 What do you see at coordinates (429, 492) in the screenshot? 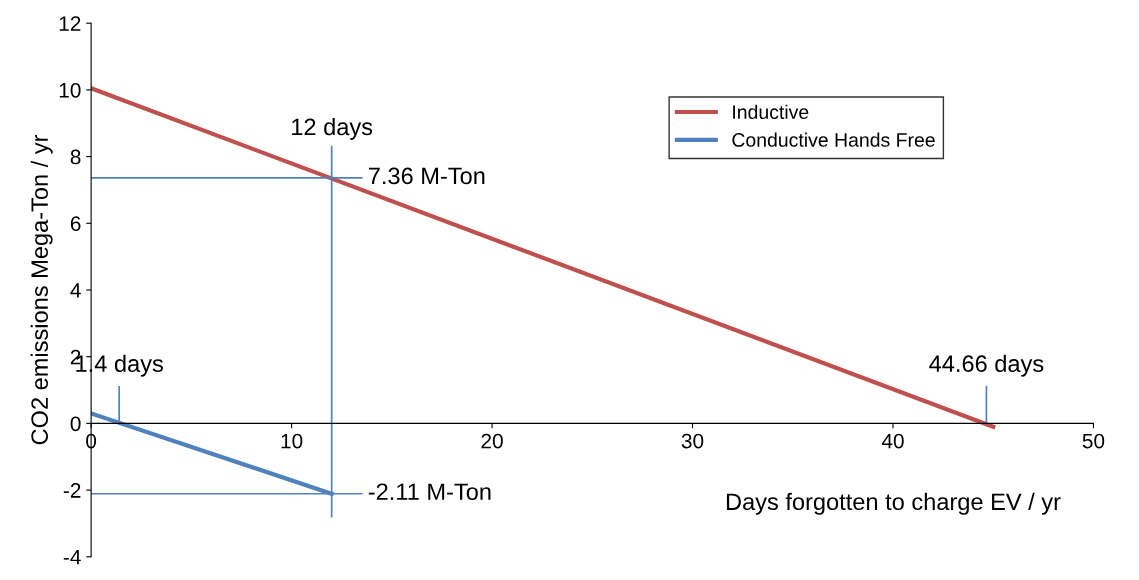
I see `annotation: -2.11 M-Ton` at bounding box center [429, 492].